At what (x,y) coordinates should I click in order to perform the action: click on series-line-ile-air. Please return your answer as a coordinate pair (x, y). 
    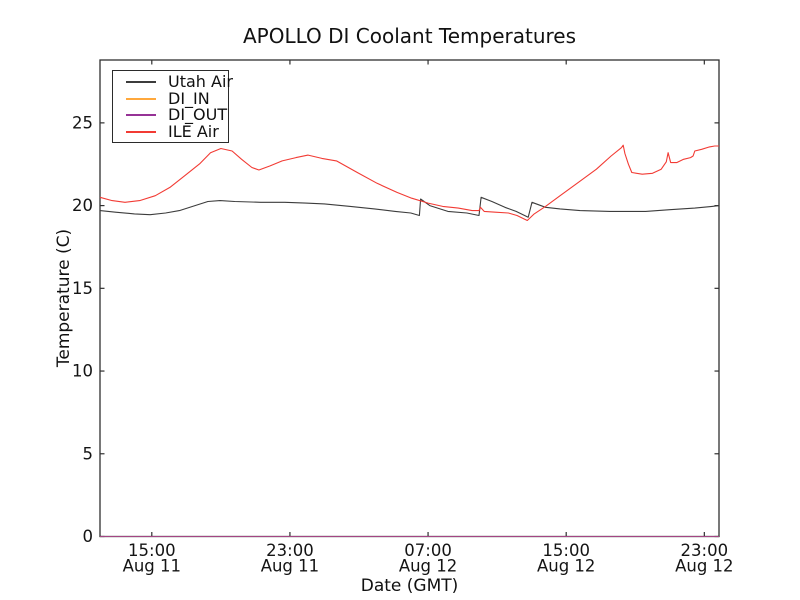
    Looking at the image, I should click on (409, 183).